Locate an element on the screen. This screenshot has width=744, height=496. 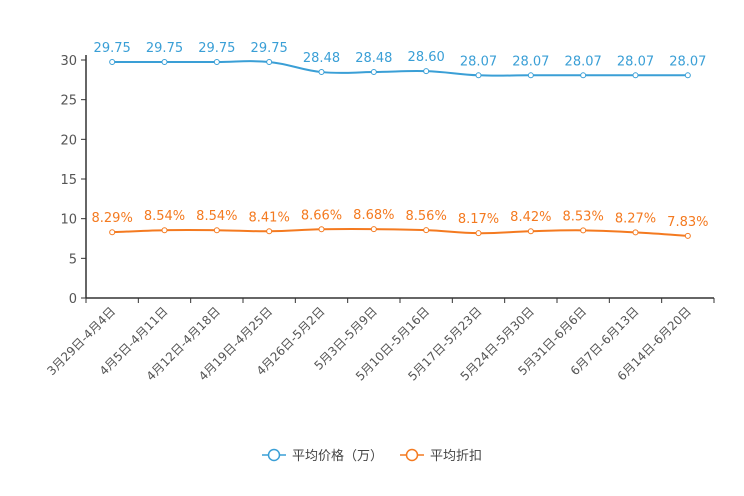
y-tick-label: 15 is located at coordinates (68, 180).